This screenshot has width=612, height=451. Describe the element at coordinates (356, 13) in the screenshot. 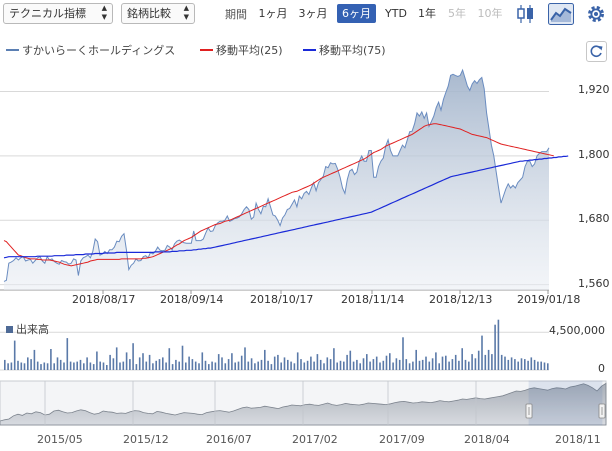

I see `period-6m-button: 6ヶ月` at that location.